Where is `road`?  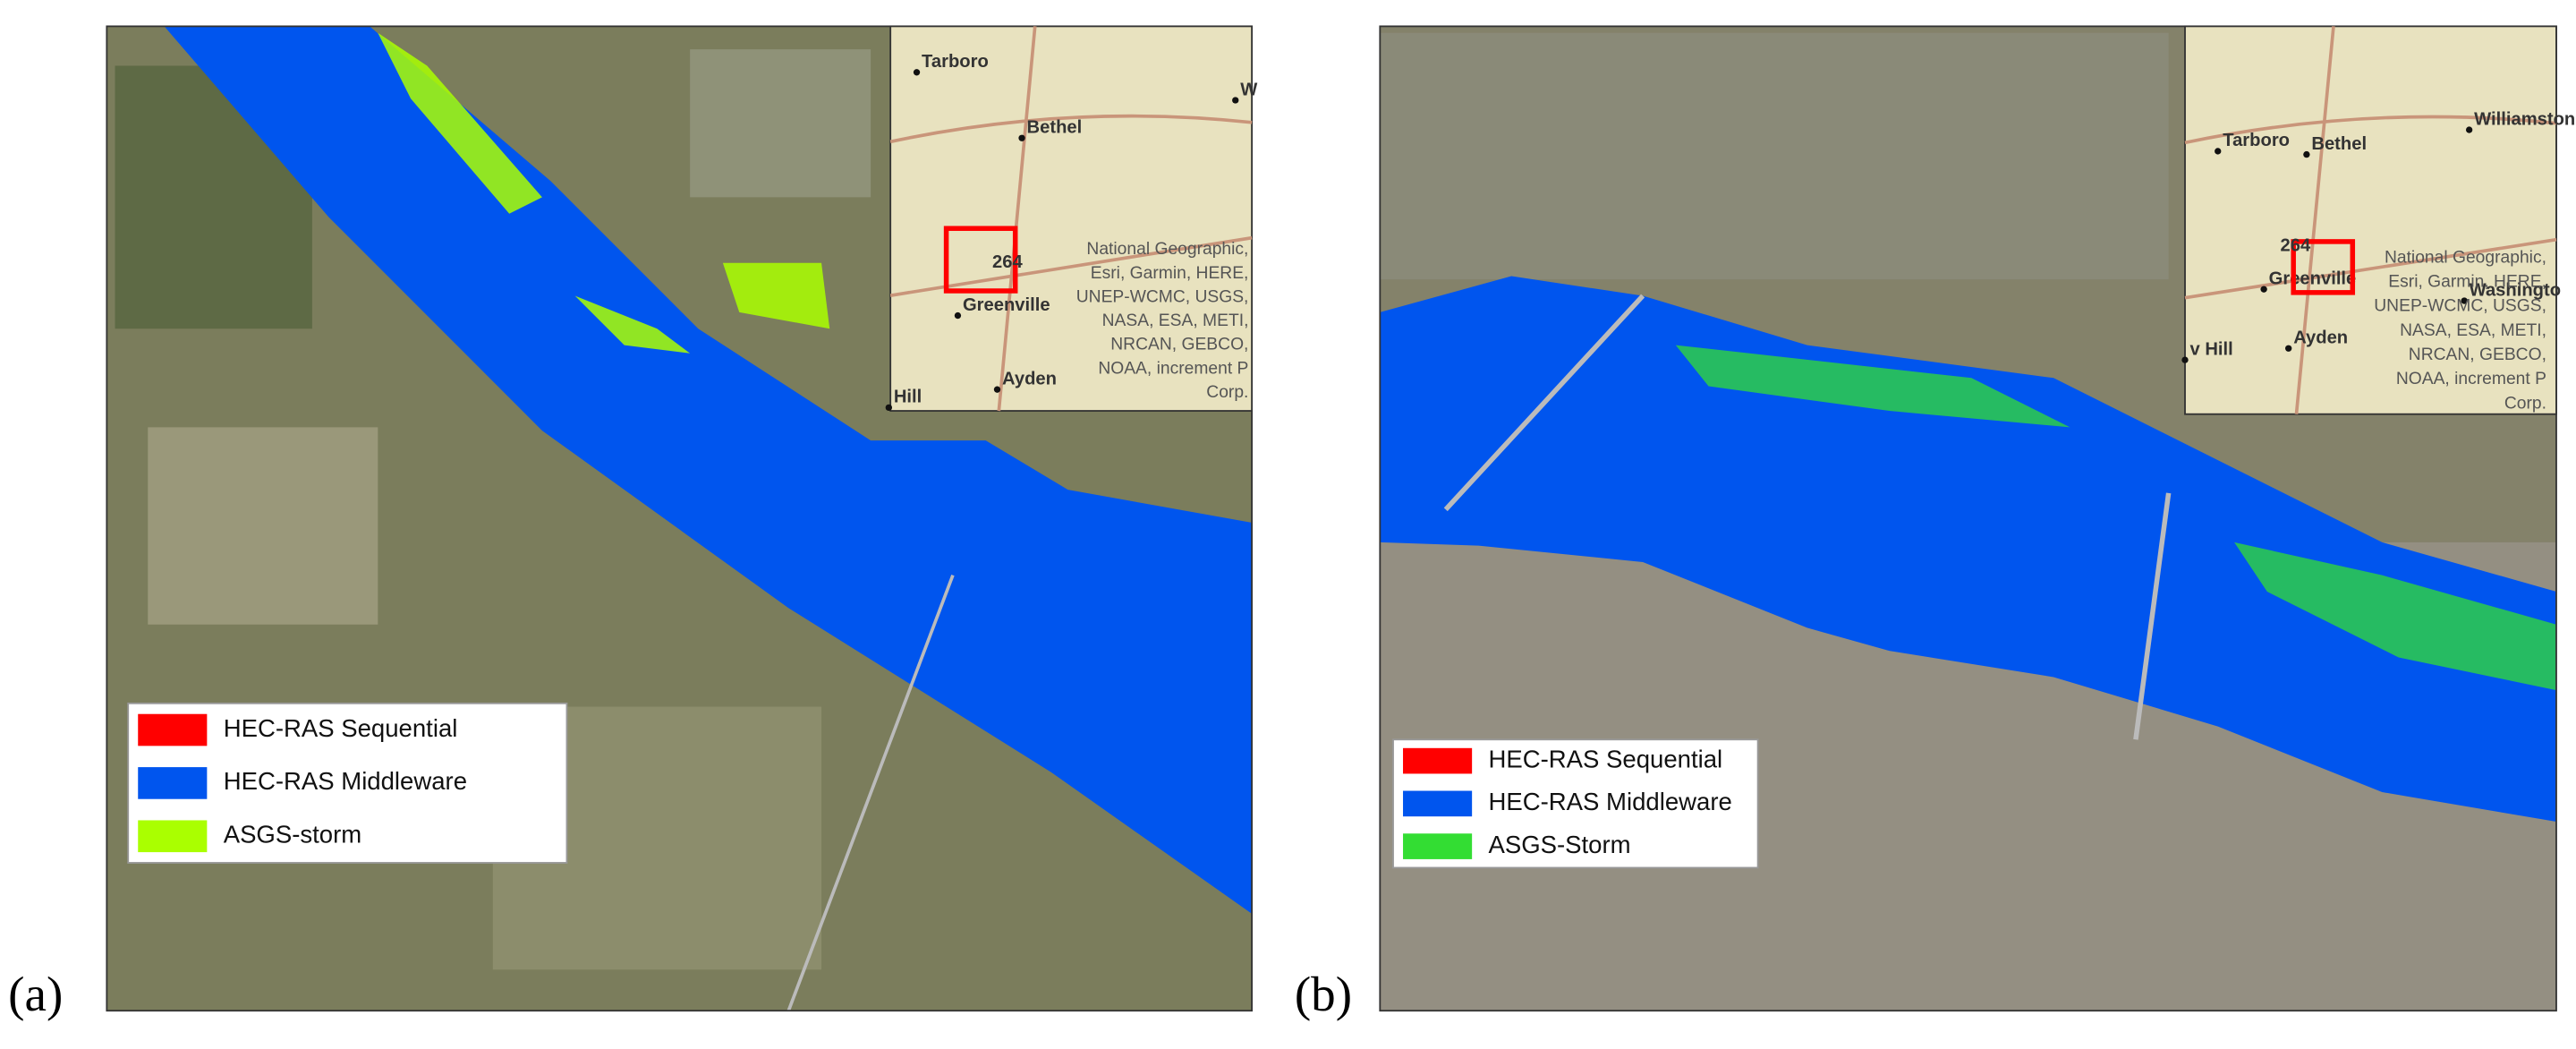 road is located at coordinates (870, 792).